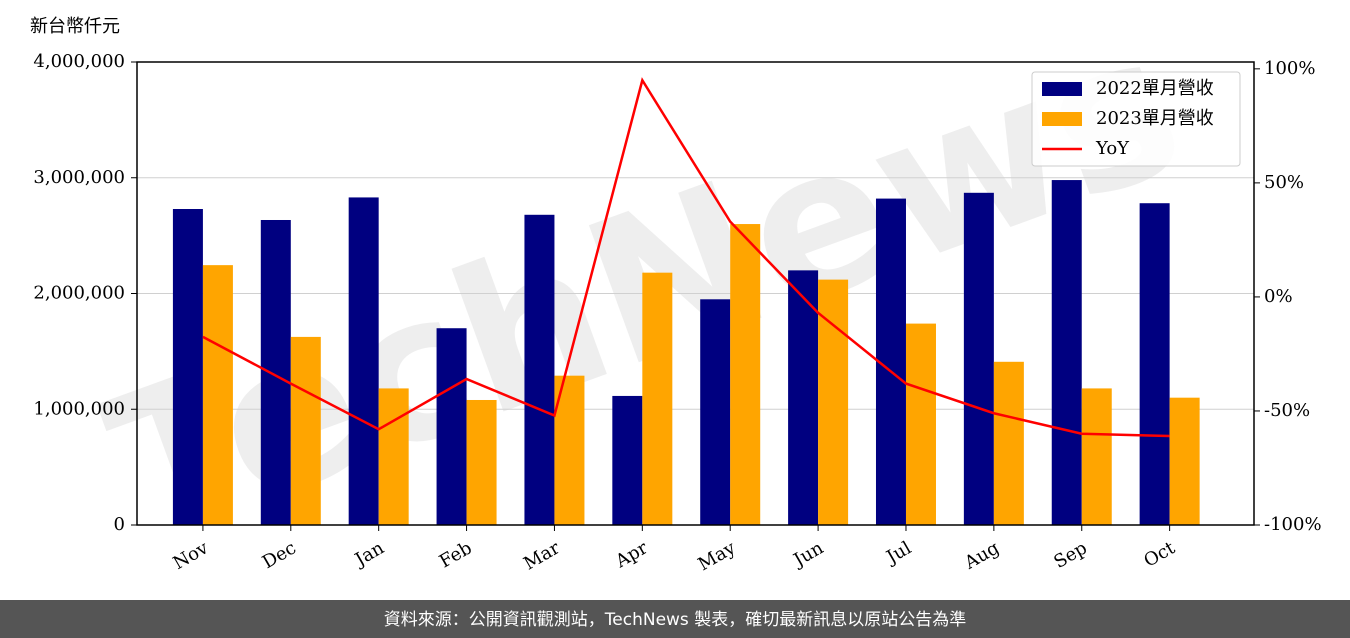 The width and height of the screenshot is (1350, 638). What do you see at coordinates (79, 293) in the screenshot?
I see `y-tick-label: 2,000,000` at bounding box center [79, 293].